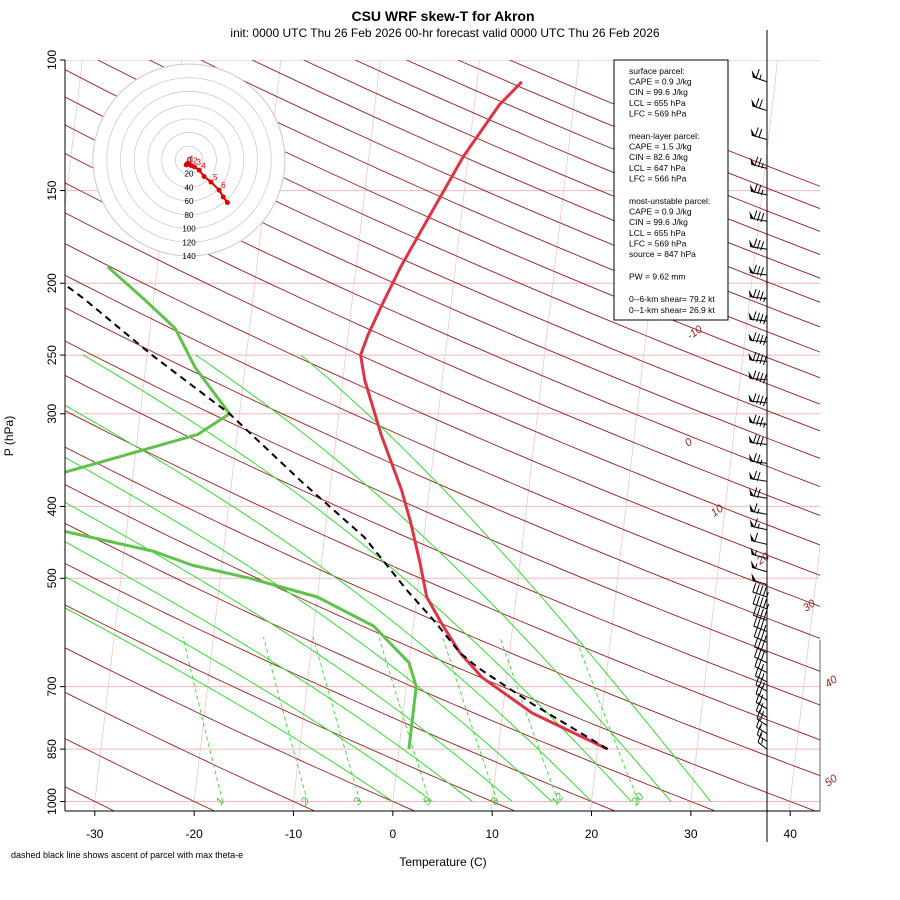  What do you see at coordinates (606, 719) in the screenshot?
I see `mixing-ratio-line` at bounding box center [606, 719].